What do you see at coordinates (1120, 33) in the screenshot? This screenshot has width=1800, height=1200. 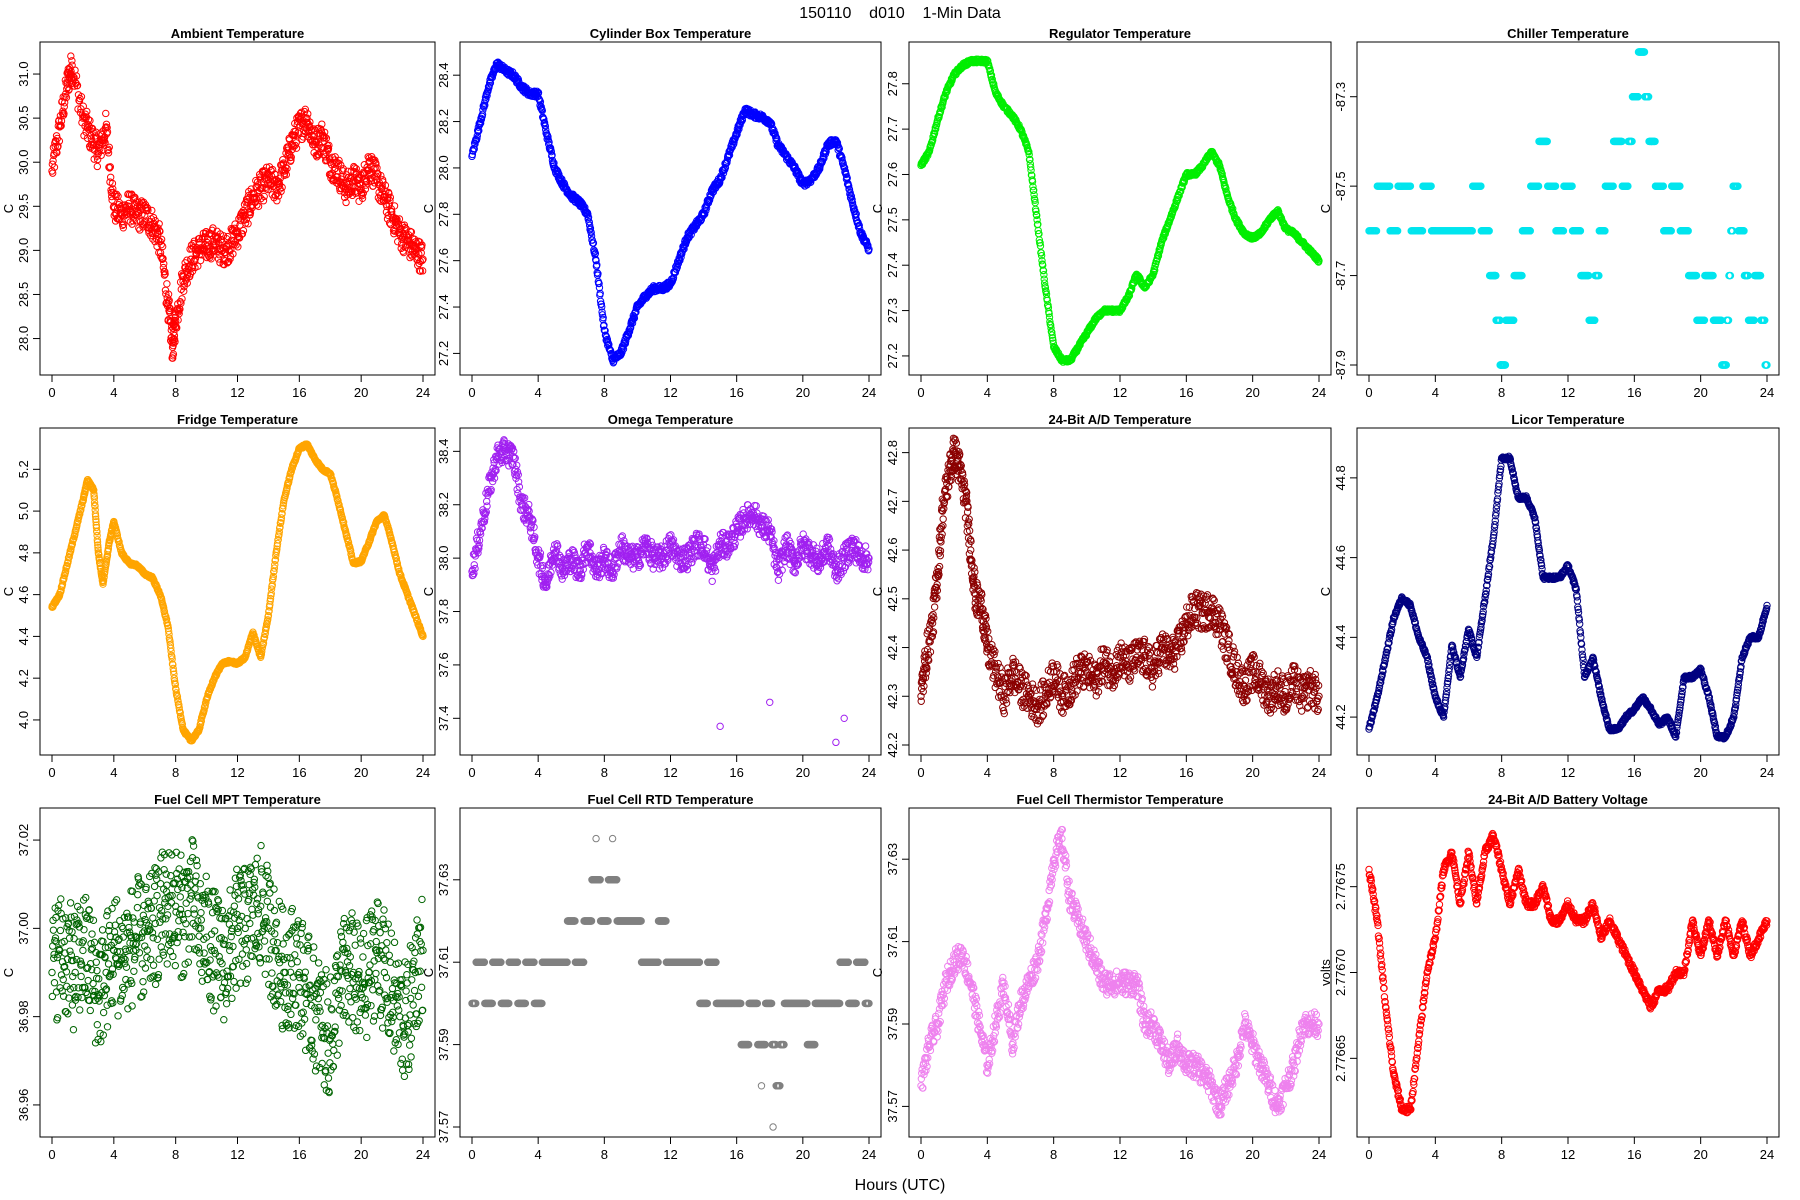 I see `chart-title: Regulator Temperature` at bounding box center [1120, 33].